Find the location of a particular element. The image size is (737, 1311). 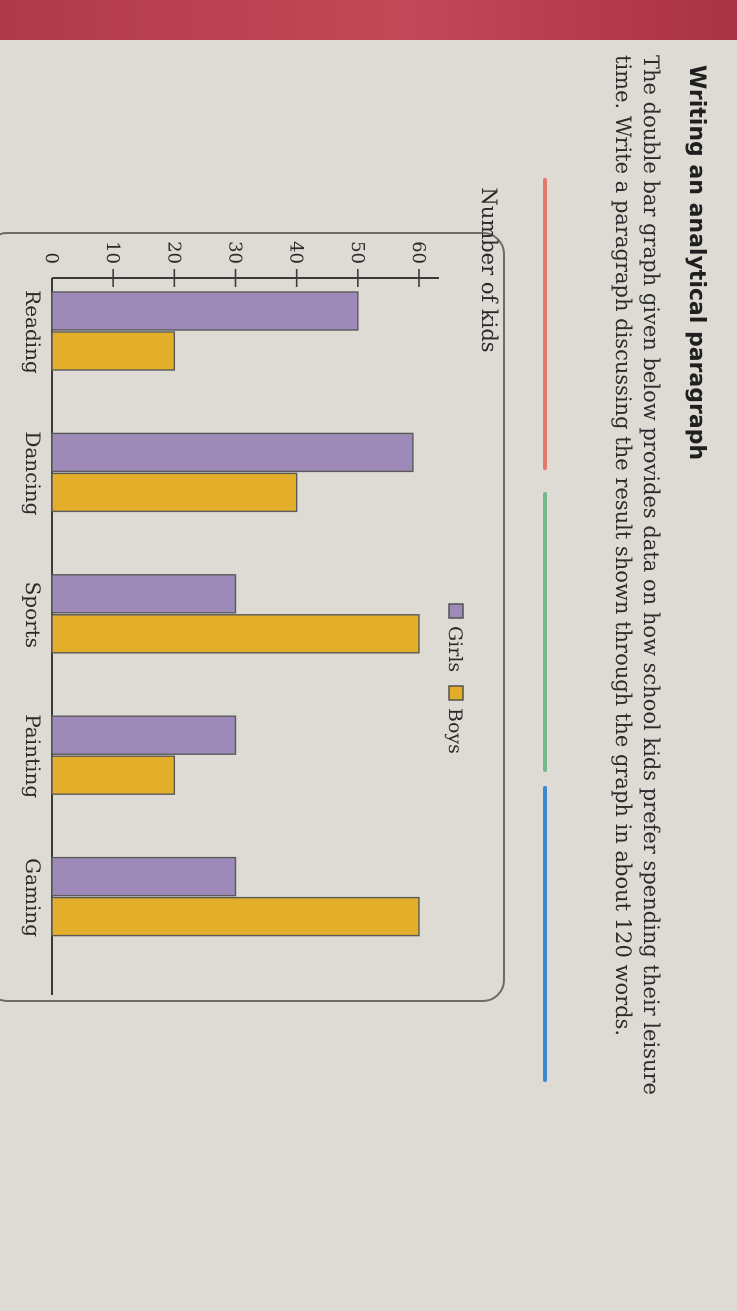

x-tick-label-painting: Painting is located at coordinates (33, 756).